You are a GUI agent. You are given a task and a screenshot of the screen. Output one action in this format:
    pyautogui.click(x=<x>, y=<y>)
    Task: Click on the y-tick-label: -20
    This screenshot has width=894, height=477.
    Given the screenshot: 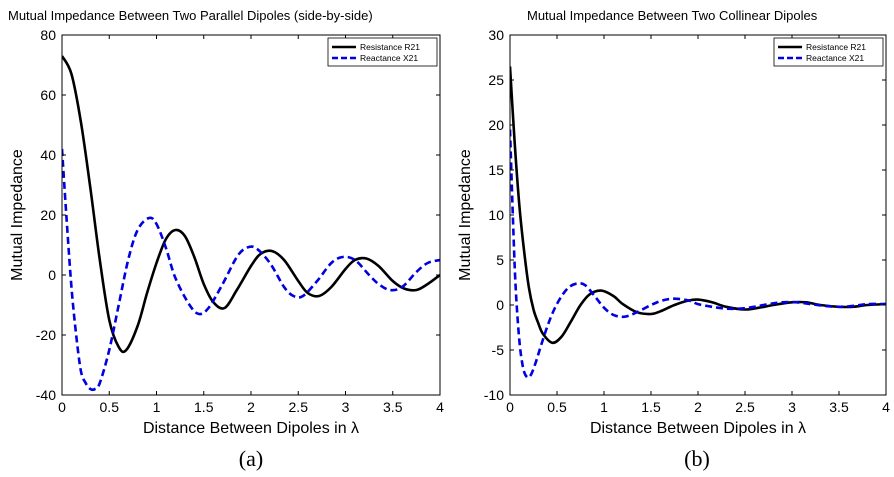 What is the action you would take?
    pyautogui.click(x=46, y=335)
    